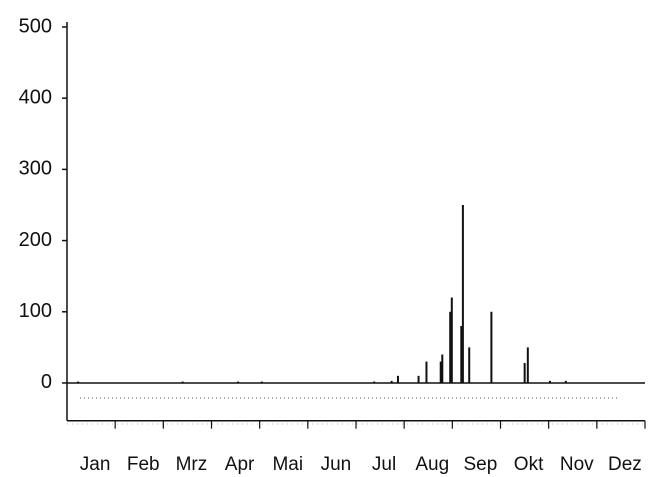 The image size is (660, 477). What do you see at coordinates (35, 240) in the screenshot?
I see `y-tick-label: 200` at bounding box center [35, 240].